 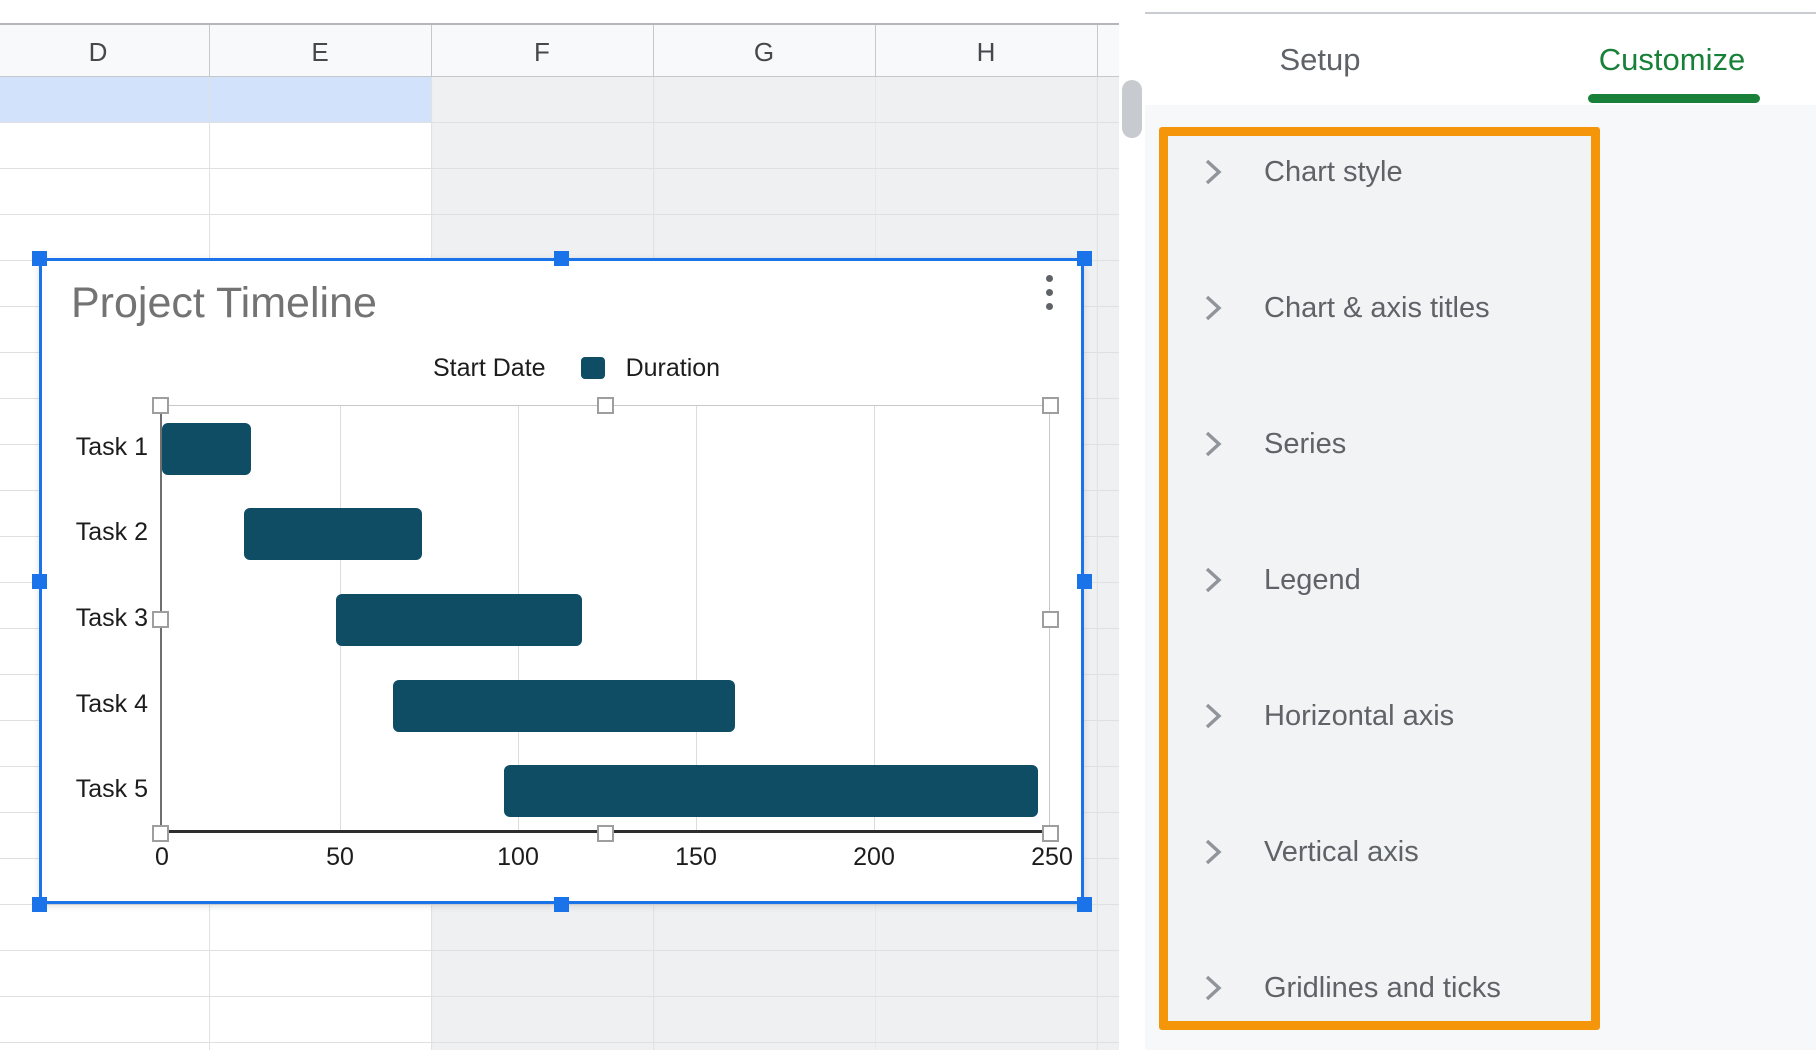 I want to click on column-header-row: D E F G H, so click(x=559, y=50).